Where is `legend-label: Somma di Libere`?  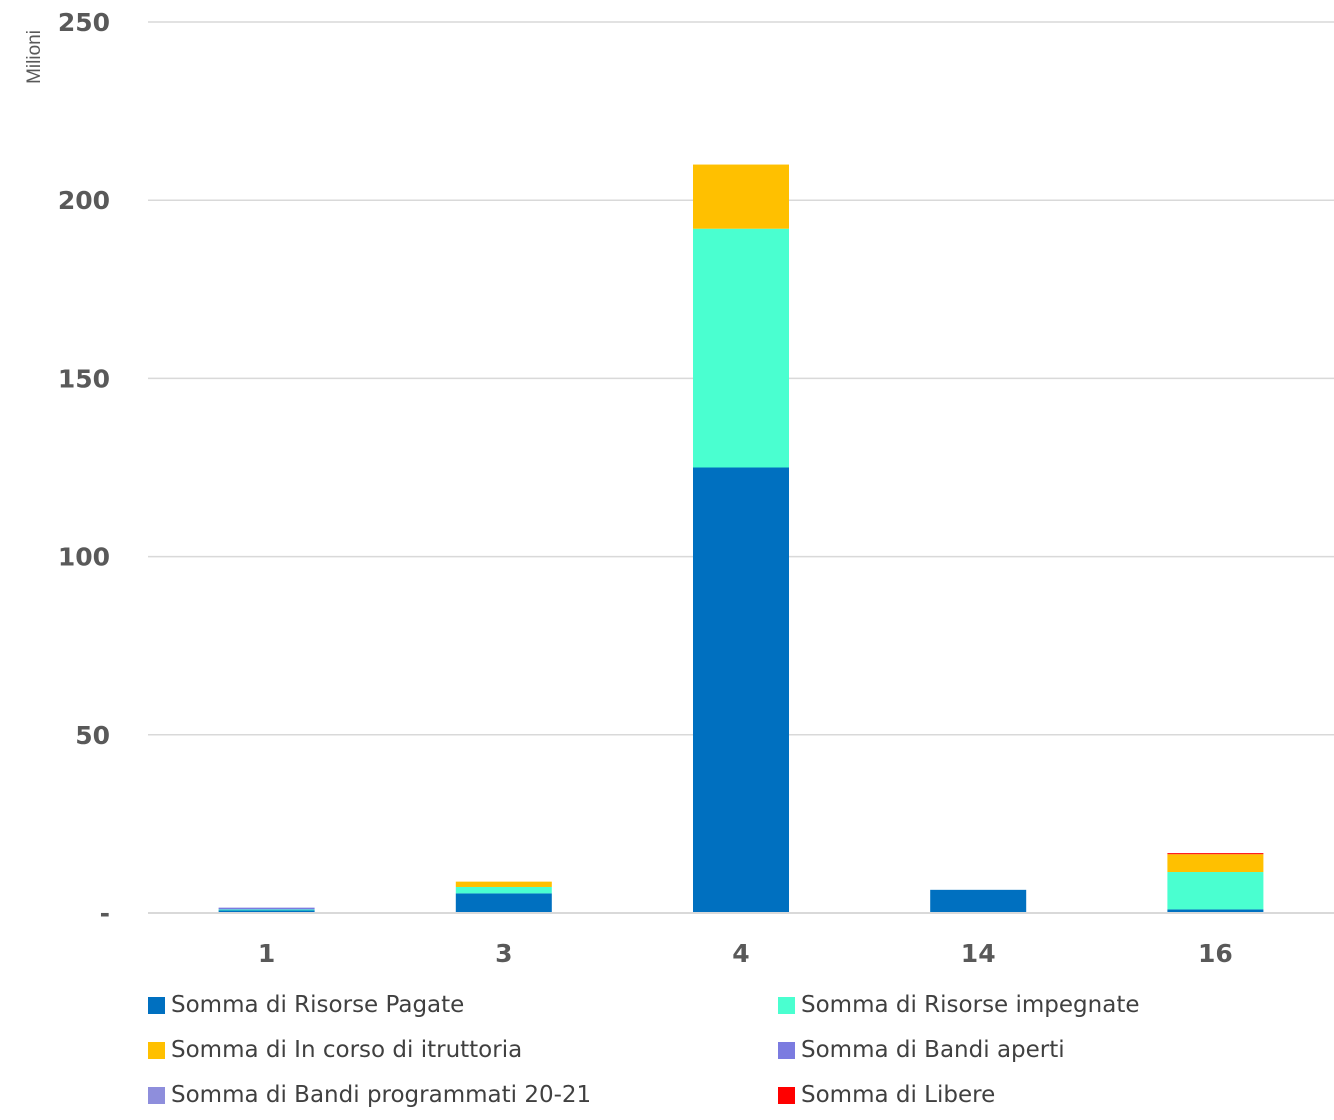
legend-label: Somma di Libere is located at coordinates (898, 1095).